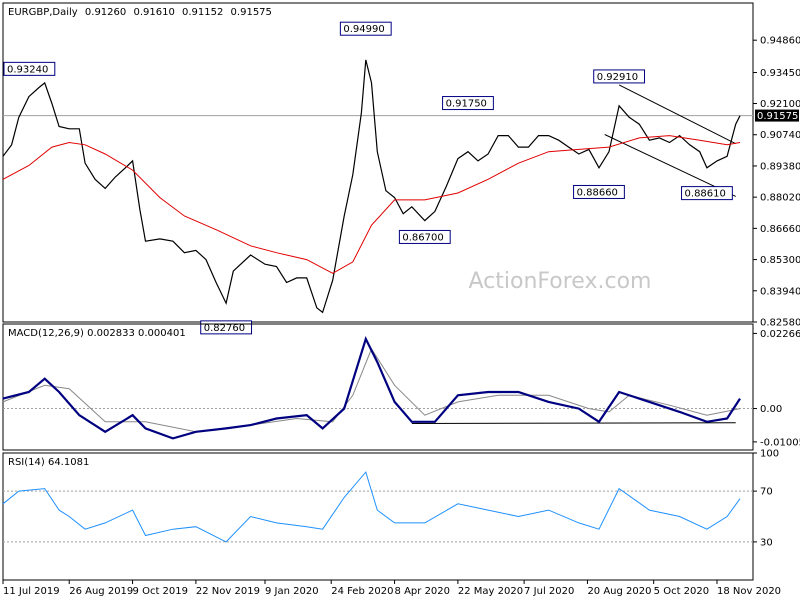 Image resolution: width=800 pixels, height=600 pixels. Describe the element at coordinates (619, 591) in the screenshot. I see `date-tick-label: 20 Aug 2020` at that location.